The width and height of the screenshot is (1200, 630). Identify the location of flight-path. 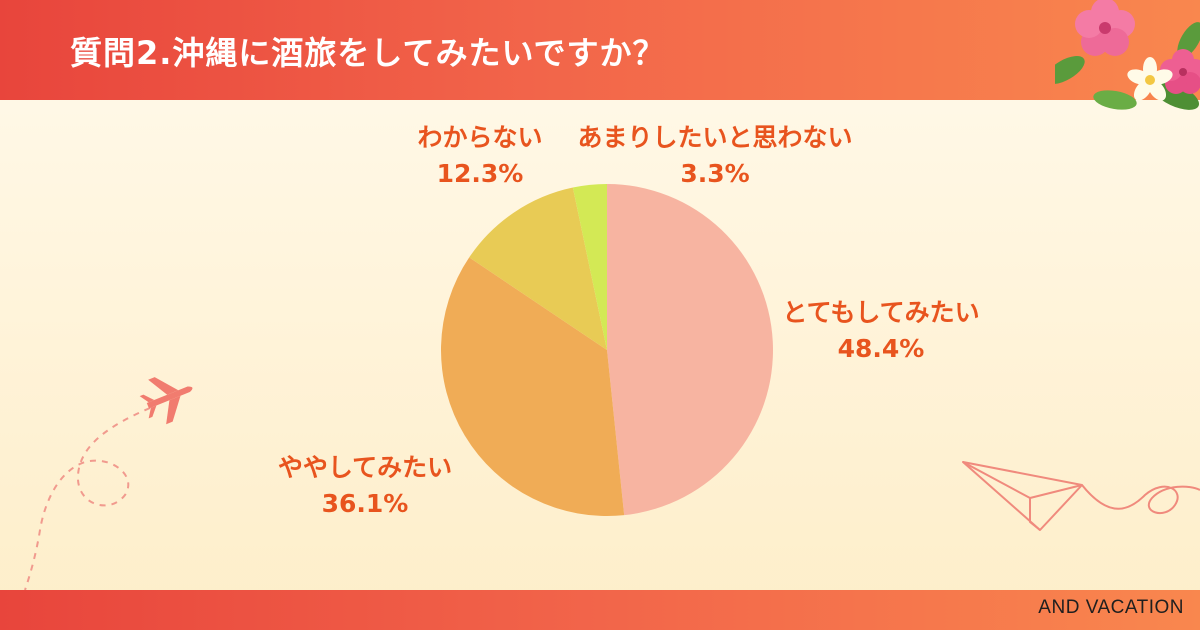
(87, 499).